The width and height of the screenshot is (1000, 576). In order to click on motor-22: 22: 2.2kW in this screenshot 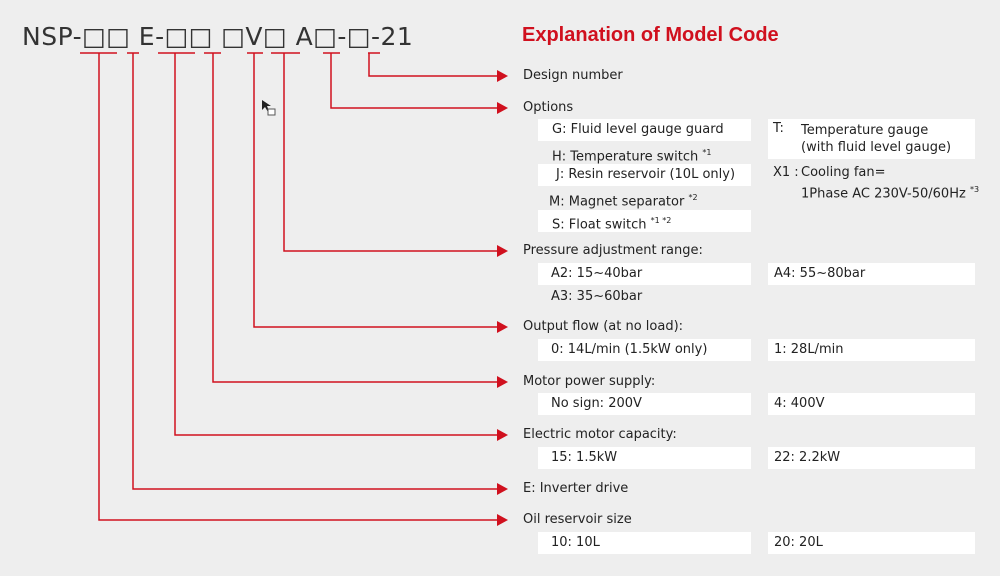, I will do `click(807, 457)`.